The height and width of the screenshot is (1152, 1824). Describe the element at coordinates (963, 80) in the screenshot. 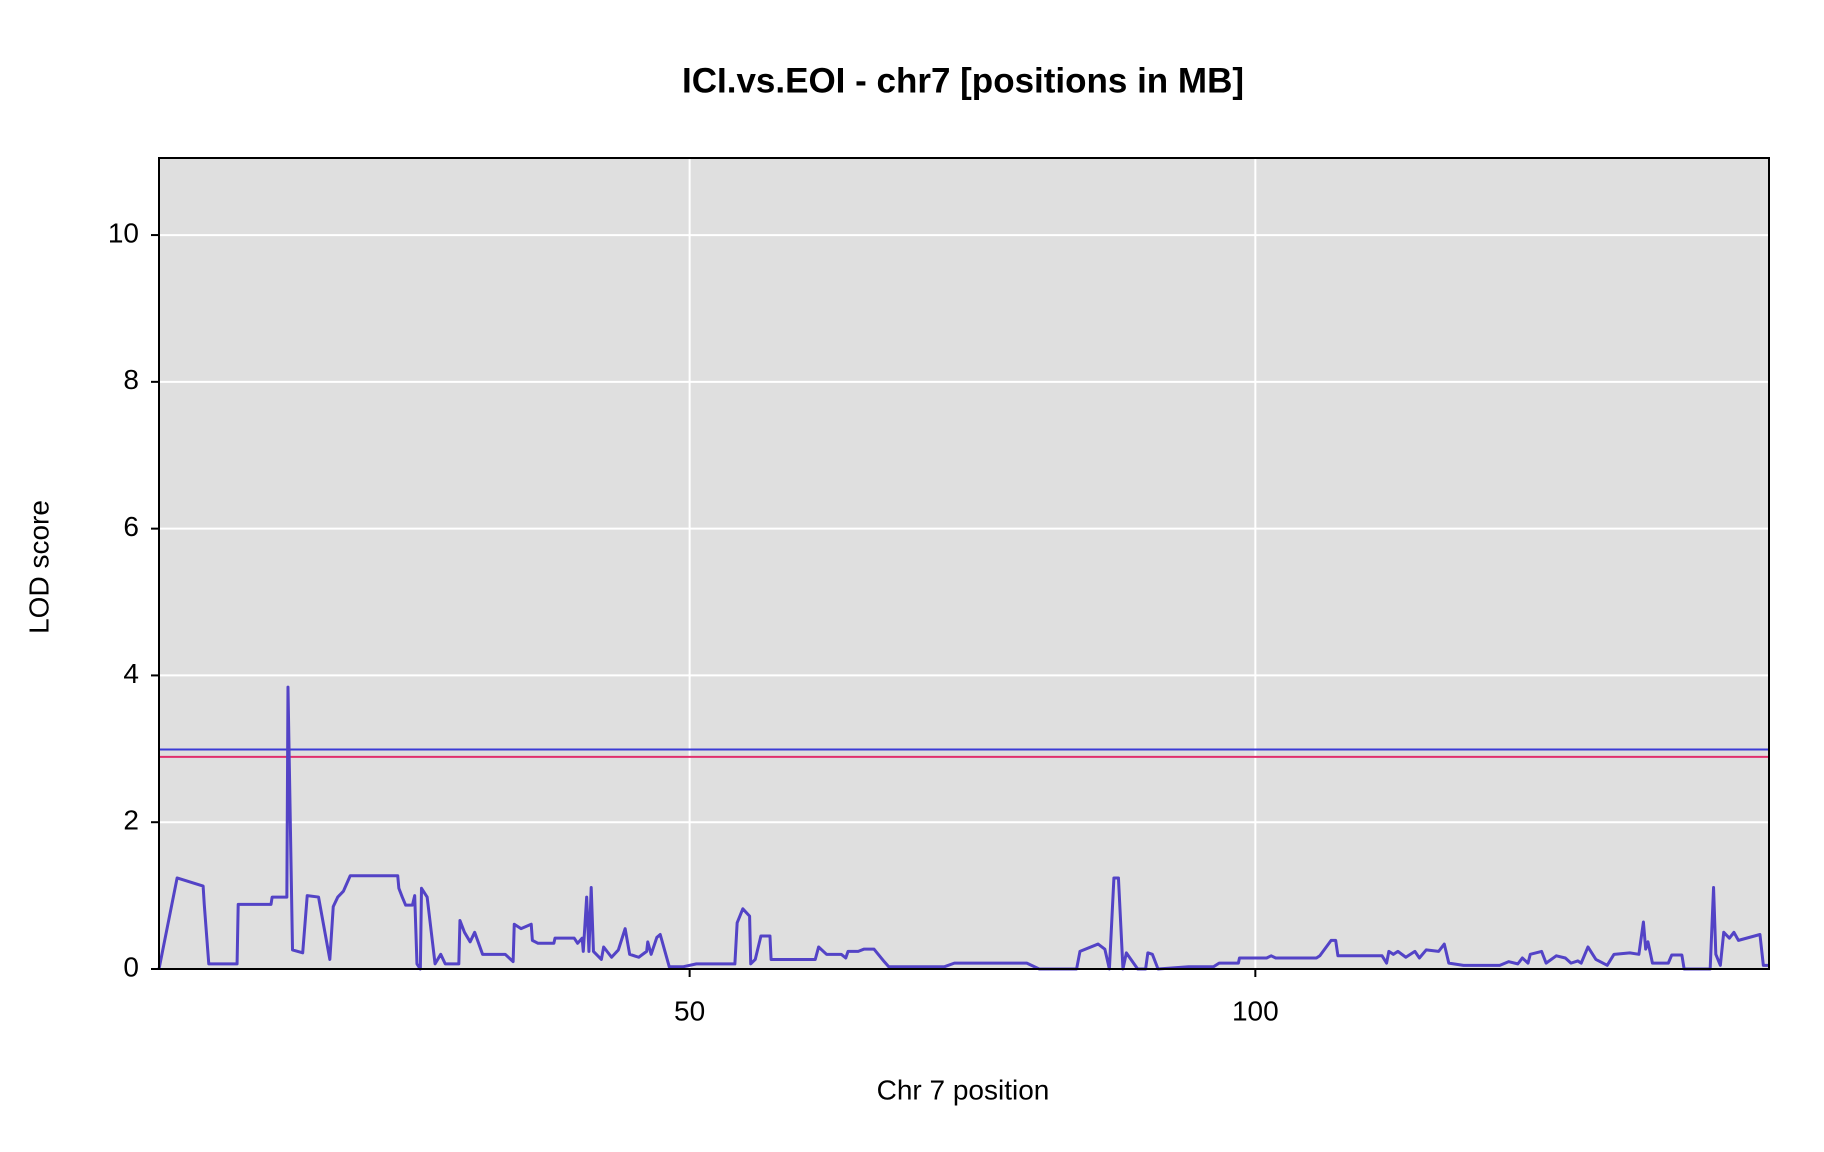

I see `chart-title: ICI.vs.EOI - chr7 [positions in MB]` at that location.